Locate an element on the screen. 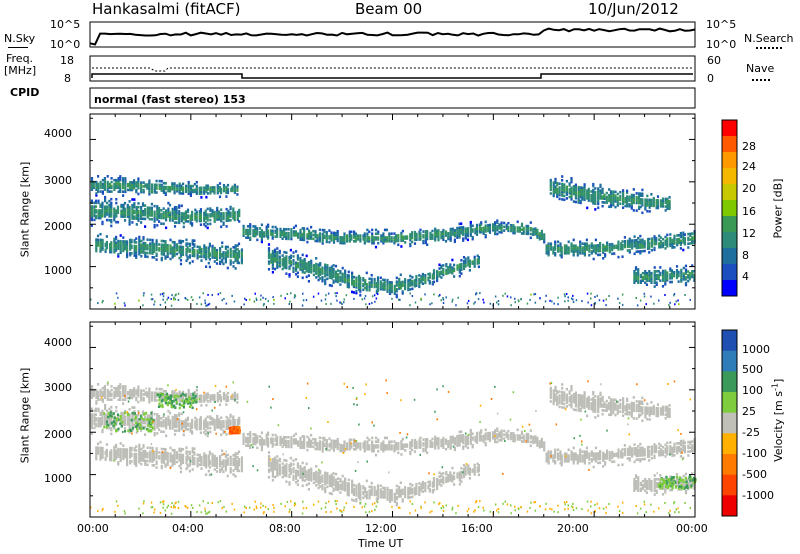 The height and width of the screenshot is (554, 800). velocity-ytick-2000: 2000 is located at coordinates (58, 434).